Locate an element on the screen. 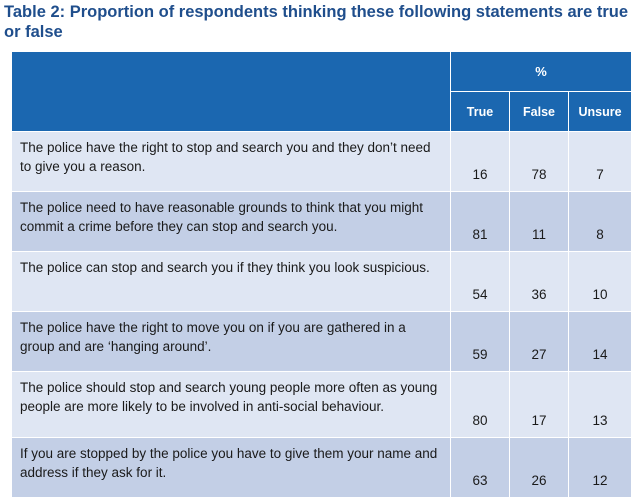 This screenshot has height=498, width=637. unsure-cell: 13 is located at coordinates (600, 404).